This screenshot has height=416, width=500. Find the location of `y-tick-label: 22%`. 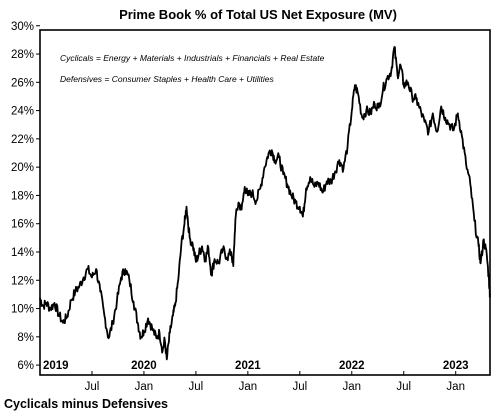

y-tick-label: 22% is located at coordinates (22, 140).